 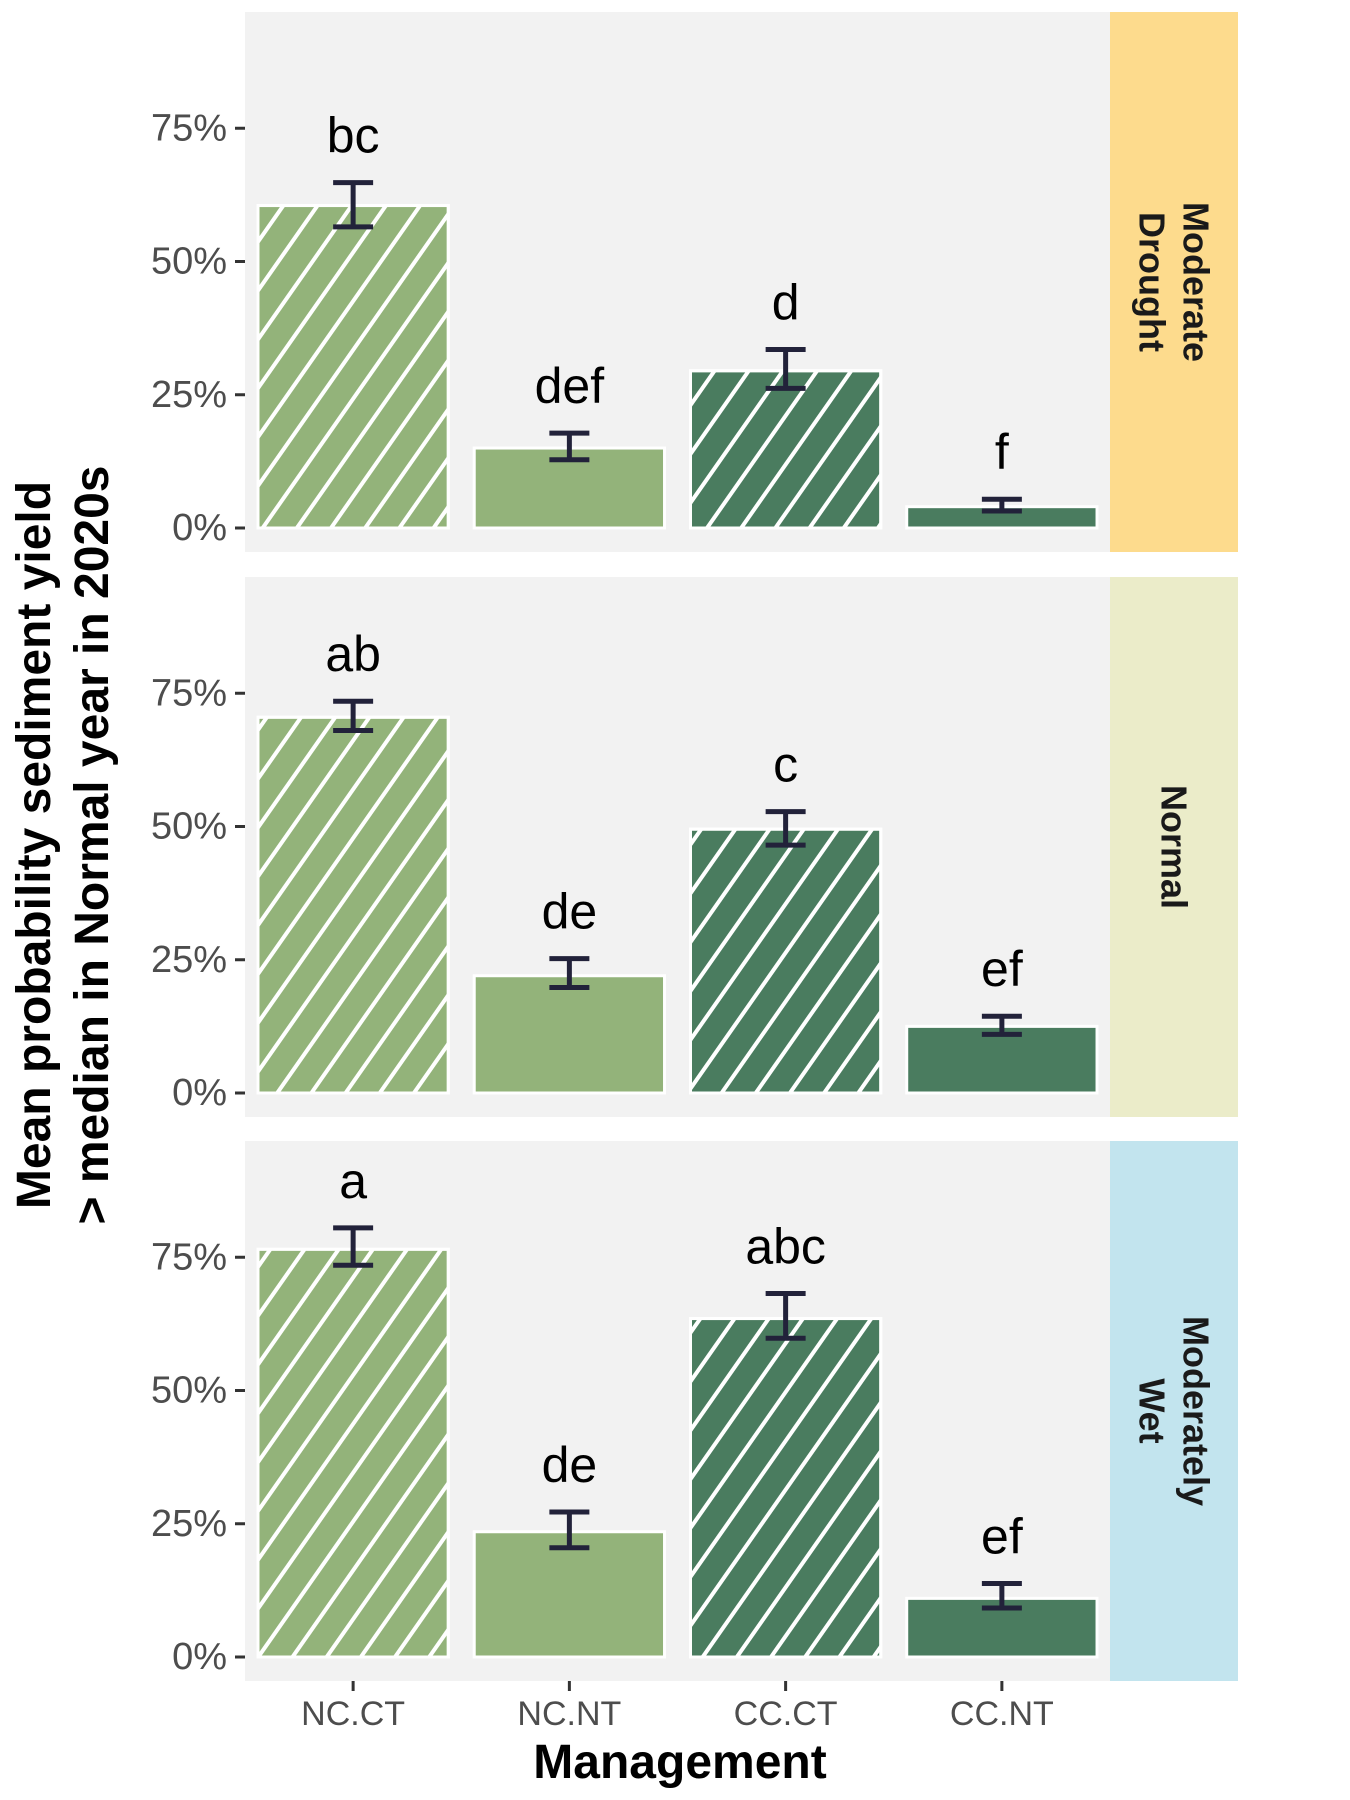 I want to click on significance-letter: a, so click(x=353, y=1181).